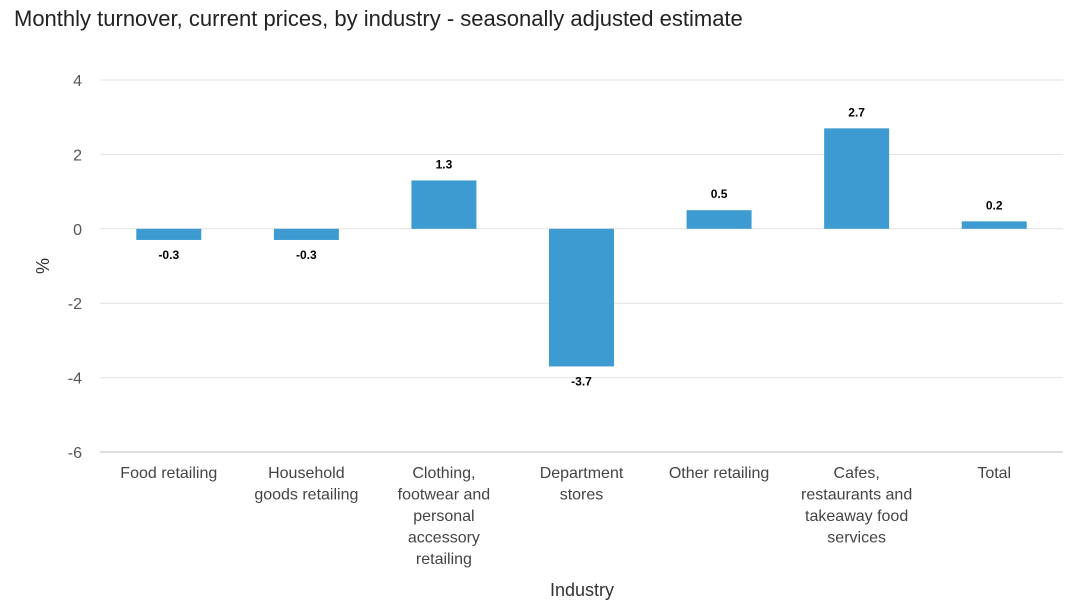  I want to click on x-tick-label-line: Other retailing, so click(719, 473).